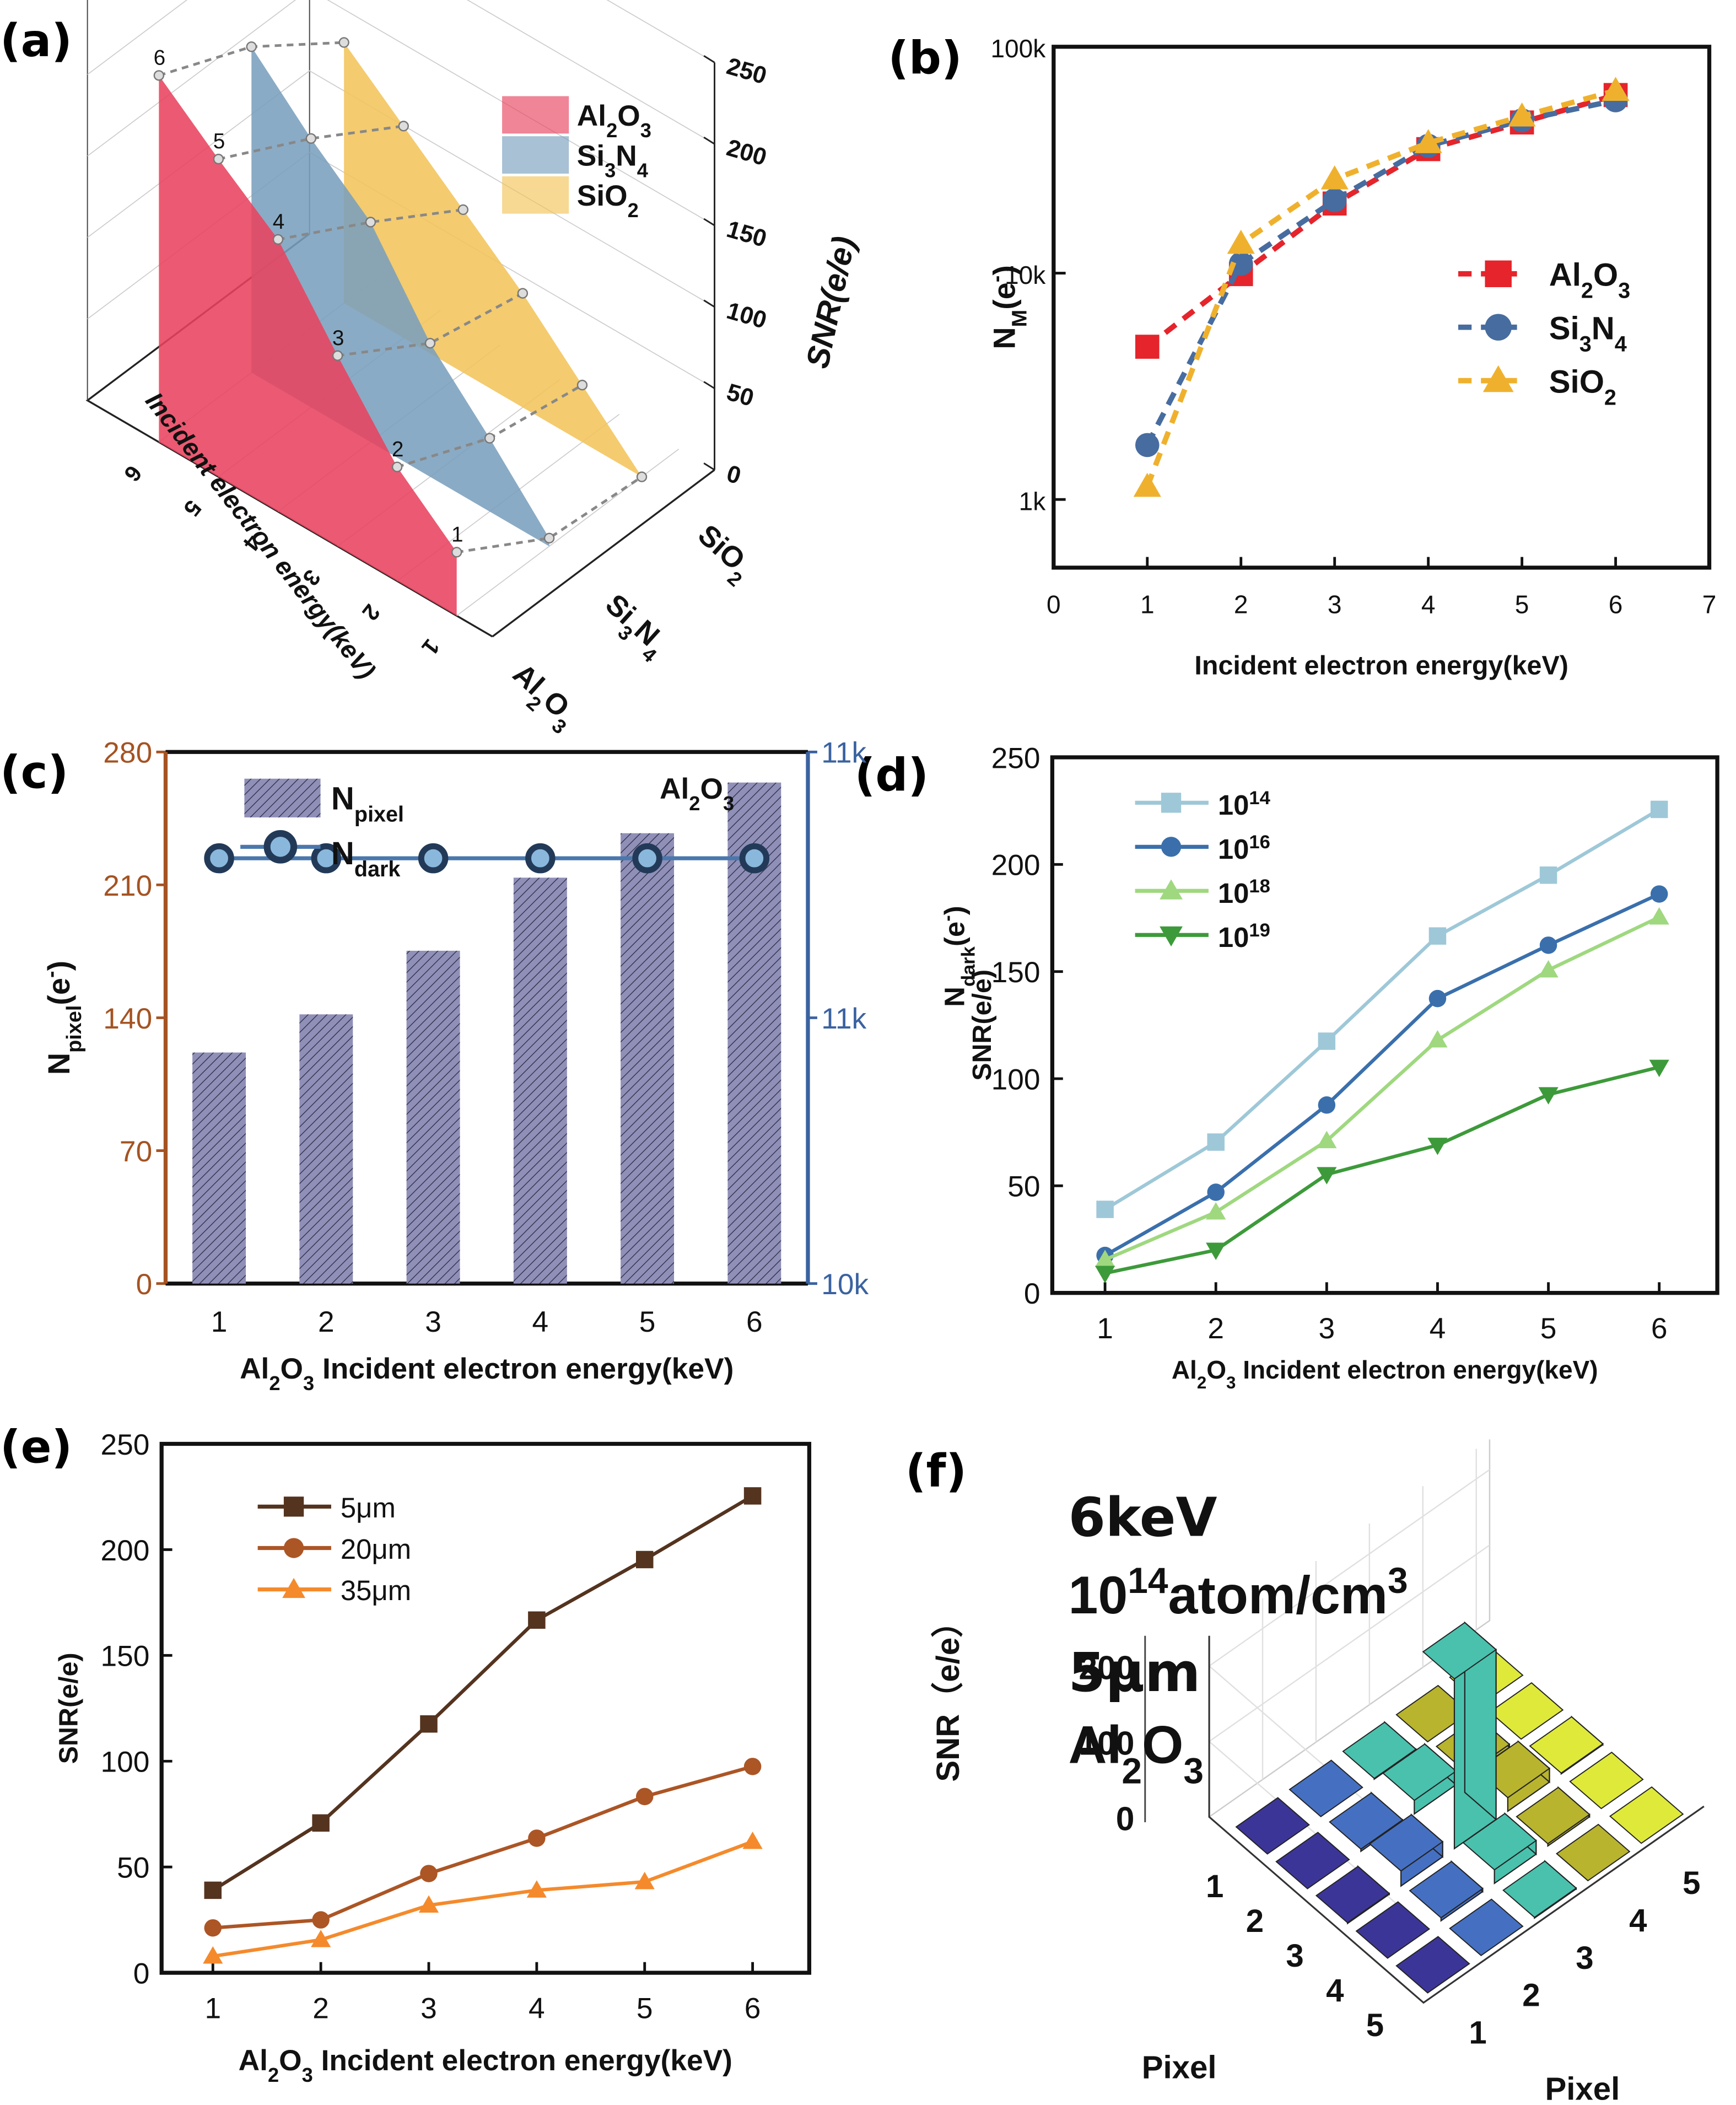 The height and width of the screenshot is (2105, 1736). Describe the element at coordinates (1624, 291) in the screenshot. I see `legend-label-0-part: 3` at that location.